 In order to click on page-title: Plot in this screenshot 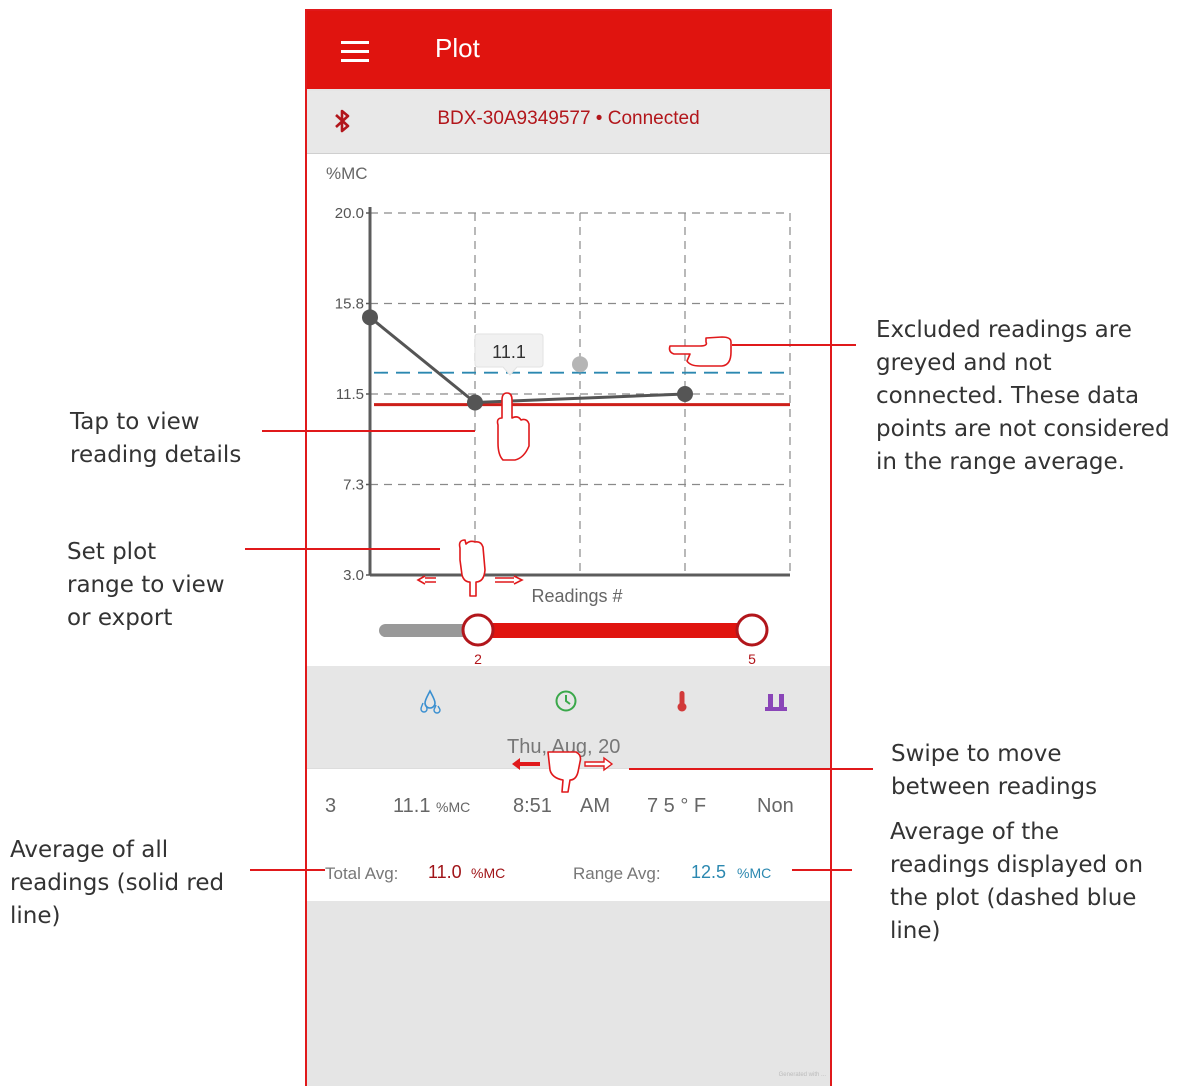, I will do `click(457, 48)`.